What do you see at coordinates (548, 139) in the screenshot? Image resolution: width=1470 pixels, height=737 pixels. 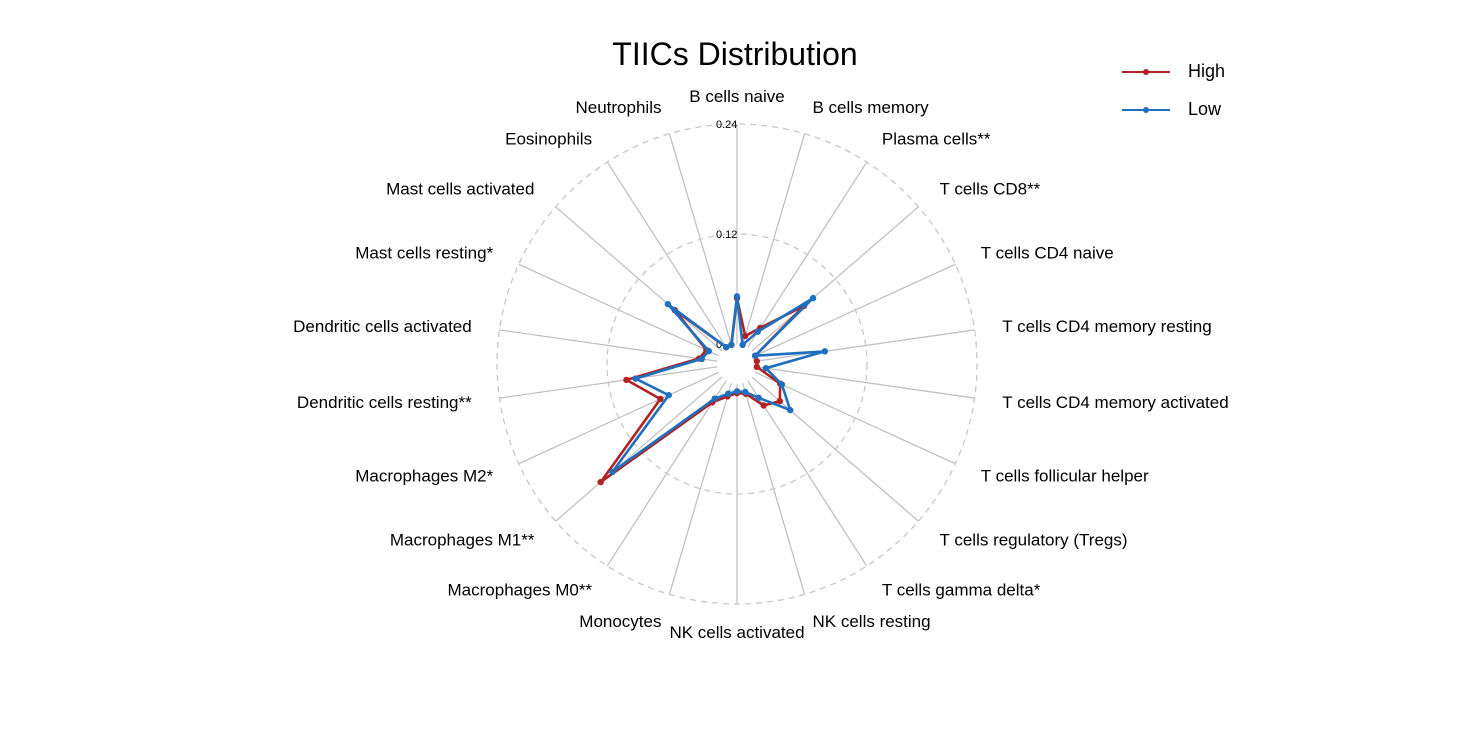 I see `category-label-eosinophils: Eosinophils` at bounding box center [548, 139].